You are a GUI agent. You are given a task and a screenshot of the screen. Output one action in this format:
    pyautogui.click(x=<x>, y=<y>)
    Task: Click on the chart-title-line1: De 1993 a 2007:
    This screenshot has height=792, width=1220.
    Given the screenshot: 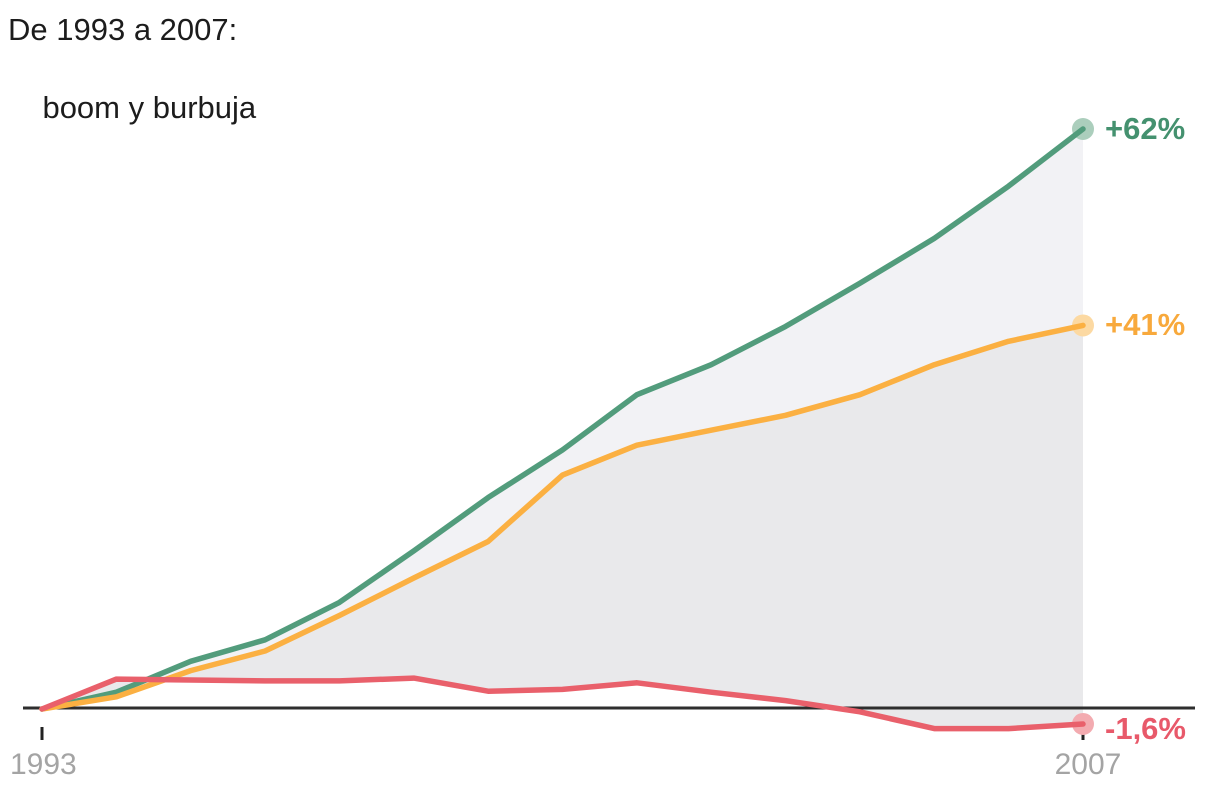 What is the action you would take?
    pyautogui.click(x=123, y=29)
    